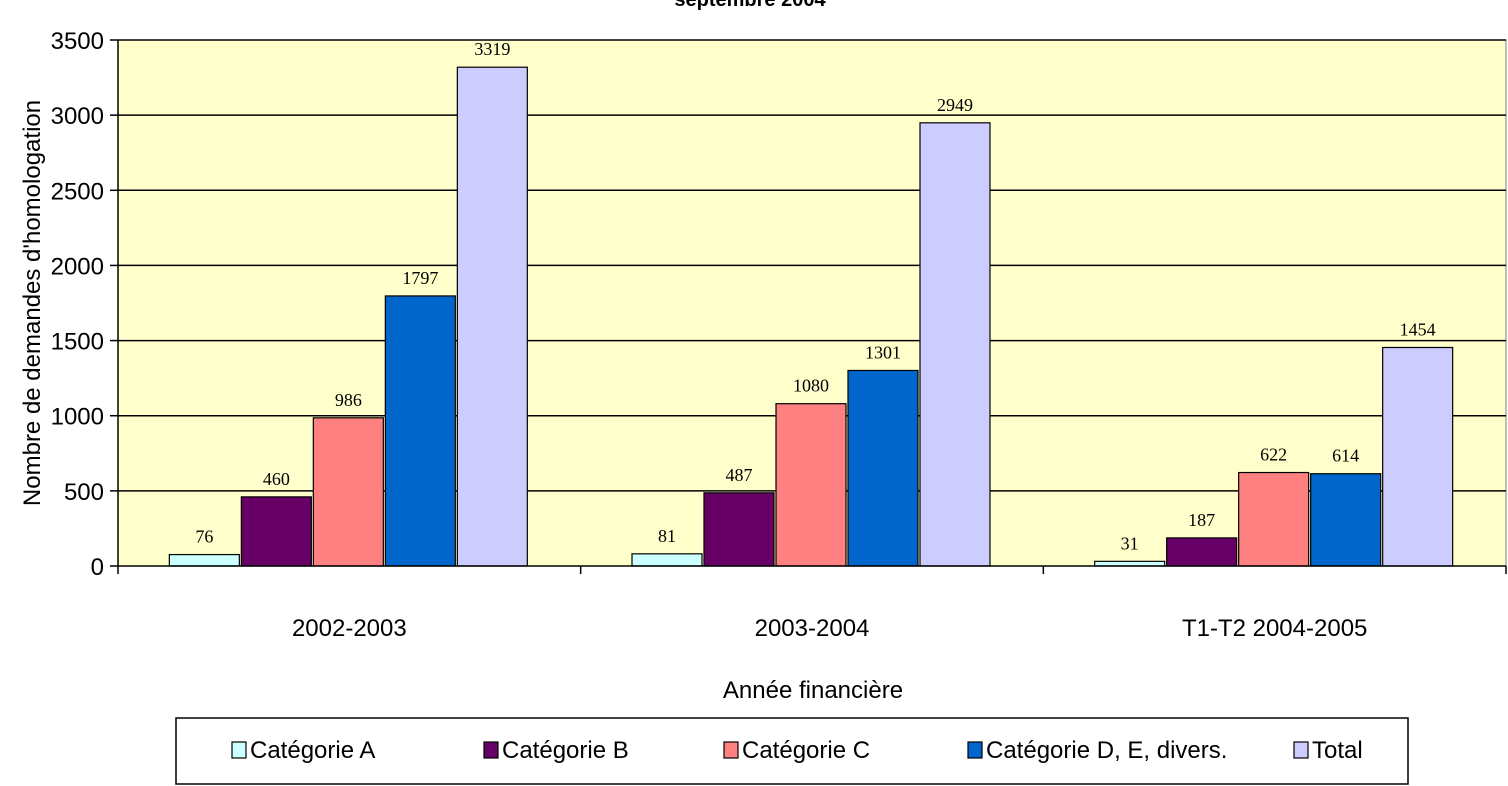 This screenshot has height=786, width=1508. What do you see at coordinates (349, 628) in the screenshot?
I see `x-category-label: 2002-2003` at bounding box center [349, 628].